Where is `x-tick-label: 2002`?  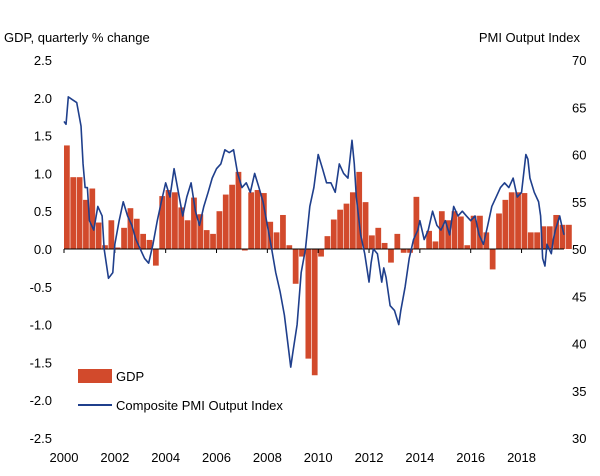
x-tick-label: 2002 is located at coordinates (114, 457).